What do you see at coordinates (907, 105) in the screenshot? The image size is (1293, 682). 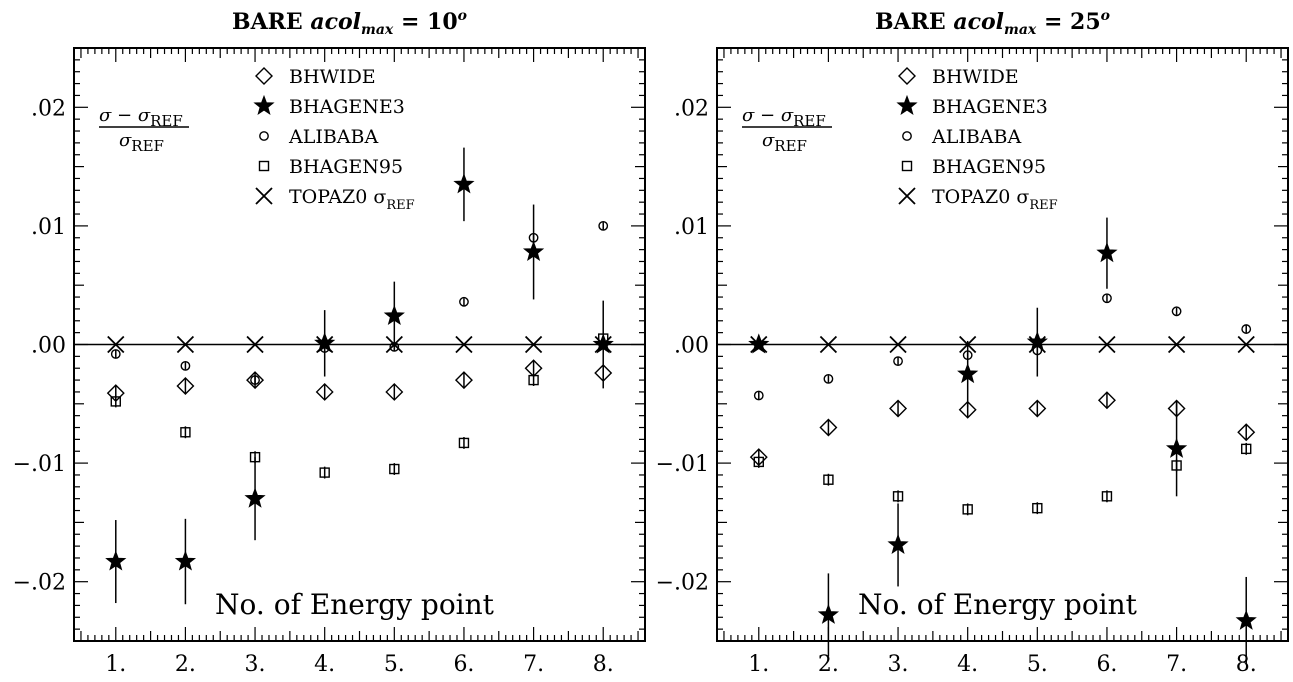 I see `legend-star-marker` at bounding box center [907, 105].